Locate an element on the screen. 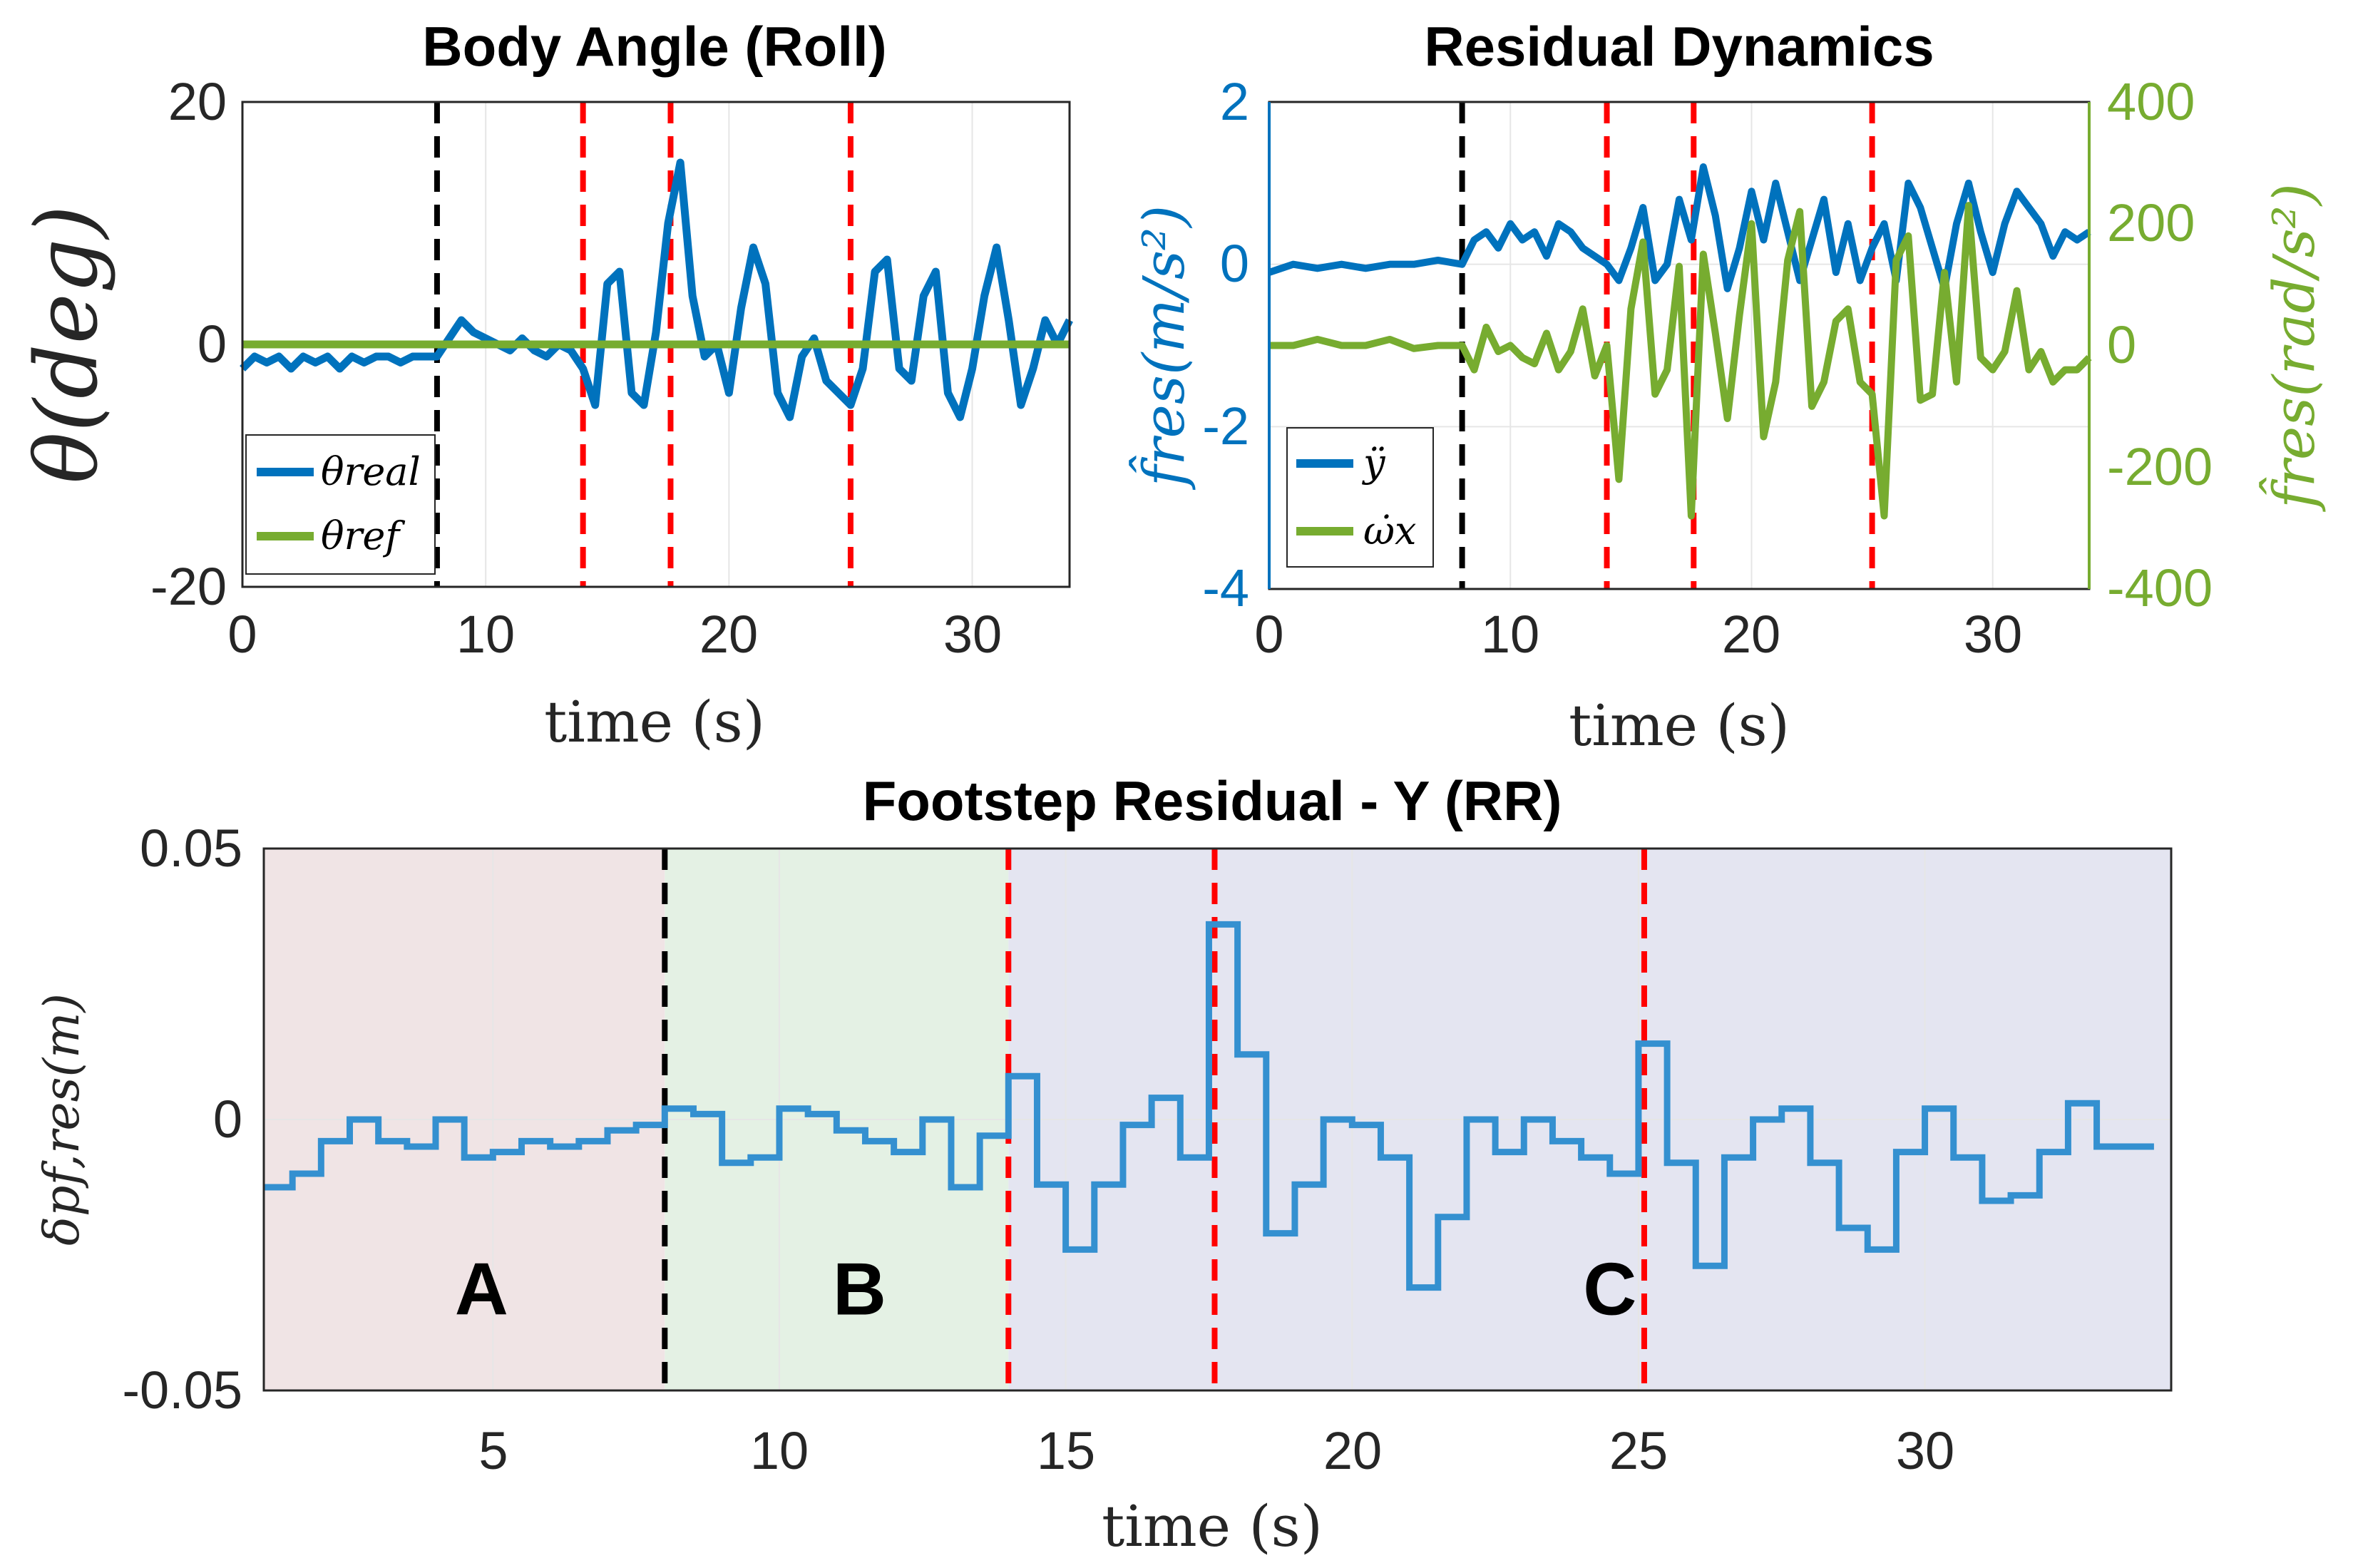 The width and height of the screenshot is (2353, 1568). roll-y-ticks: 20 0 -20 is located at coordinates (189, 344).